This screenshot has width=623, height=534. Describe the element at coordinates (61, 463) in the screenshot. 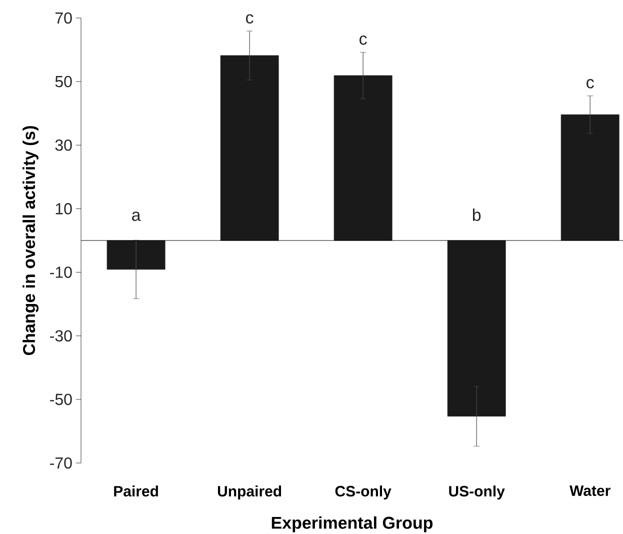

I see `y-tick-label: -70` at that location.